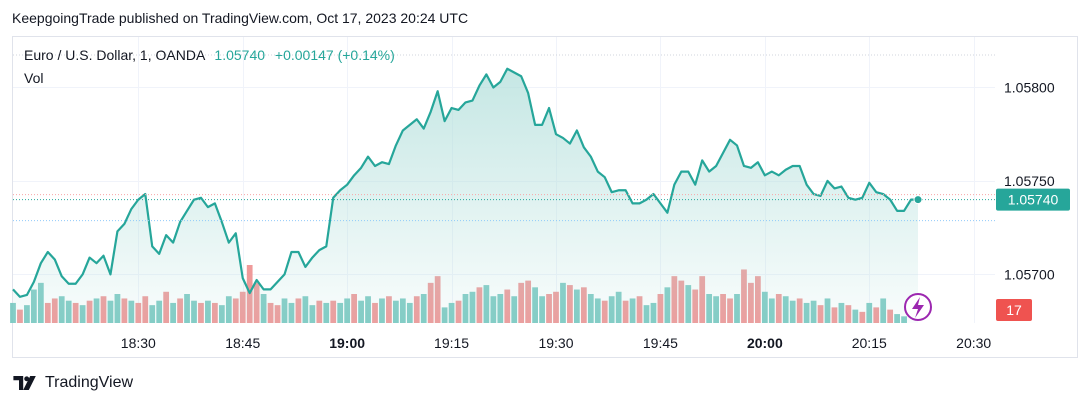  I want to click on x-tick-label: 20:30, so click(973, 343).